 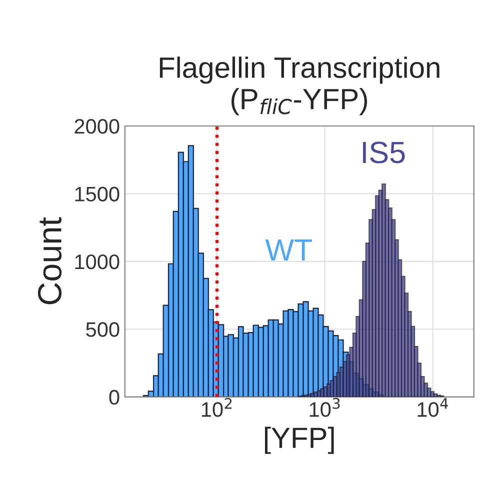 I want to click on x-tick-label: 10$^{2}$, so click(x=217, y=407).